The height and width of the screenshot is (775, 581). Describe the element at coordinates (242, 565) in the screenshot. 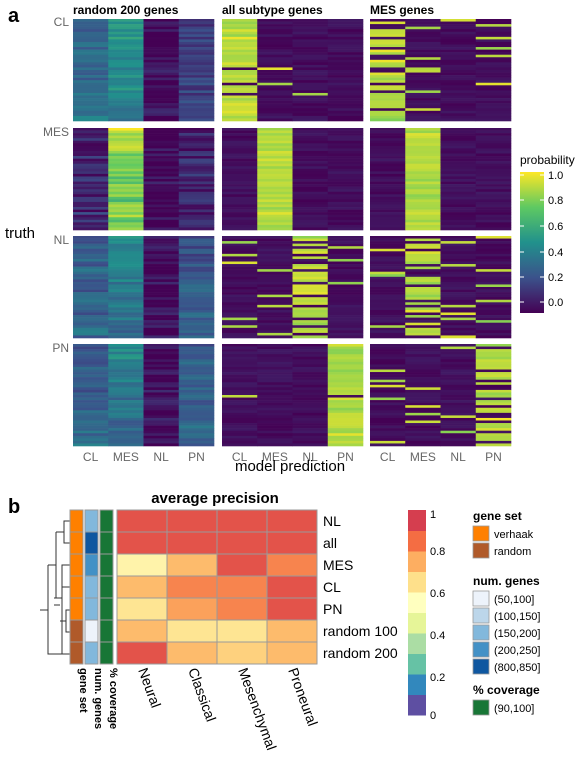

I see `precision-cell` at that location.